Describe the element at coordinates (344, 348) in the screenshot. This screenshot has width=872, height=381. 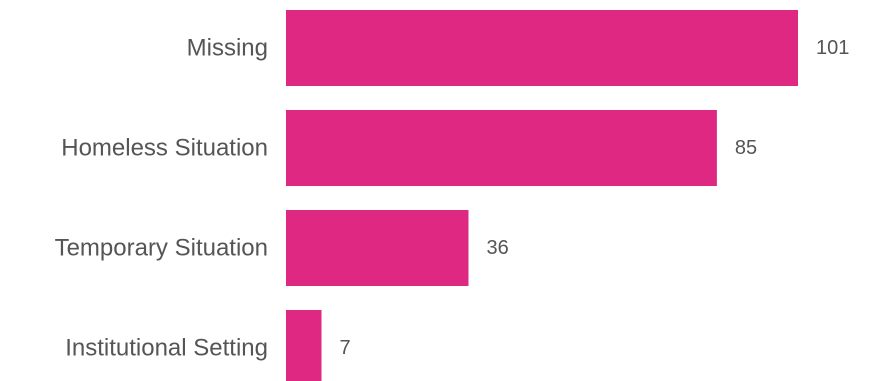
I see `value-label-institutional-setting: 7` at that location.